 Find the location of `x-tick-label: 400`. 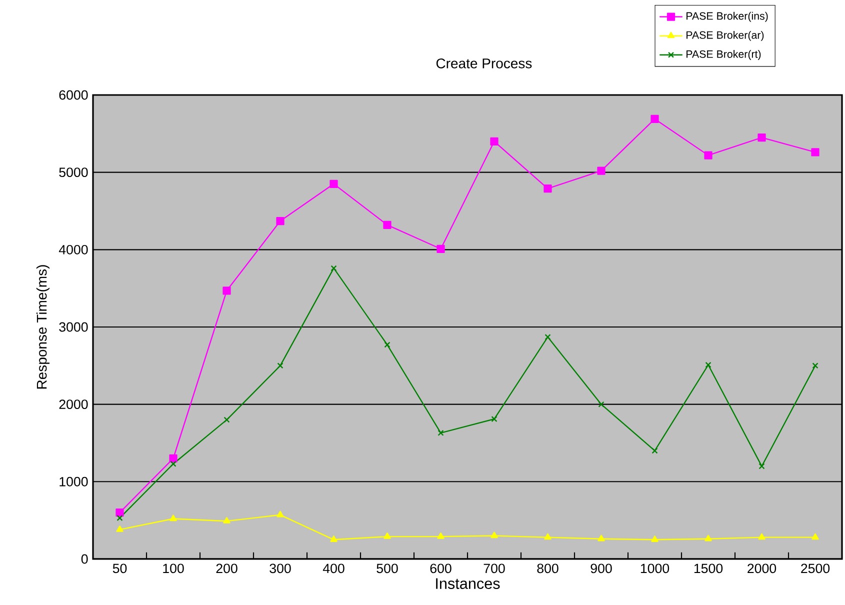

x-tick-label: 400 is located at coordinates (333, 569).